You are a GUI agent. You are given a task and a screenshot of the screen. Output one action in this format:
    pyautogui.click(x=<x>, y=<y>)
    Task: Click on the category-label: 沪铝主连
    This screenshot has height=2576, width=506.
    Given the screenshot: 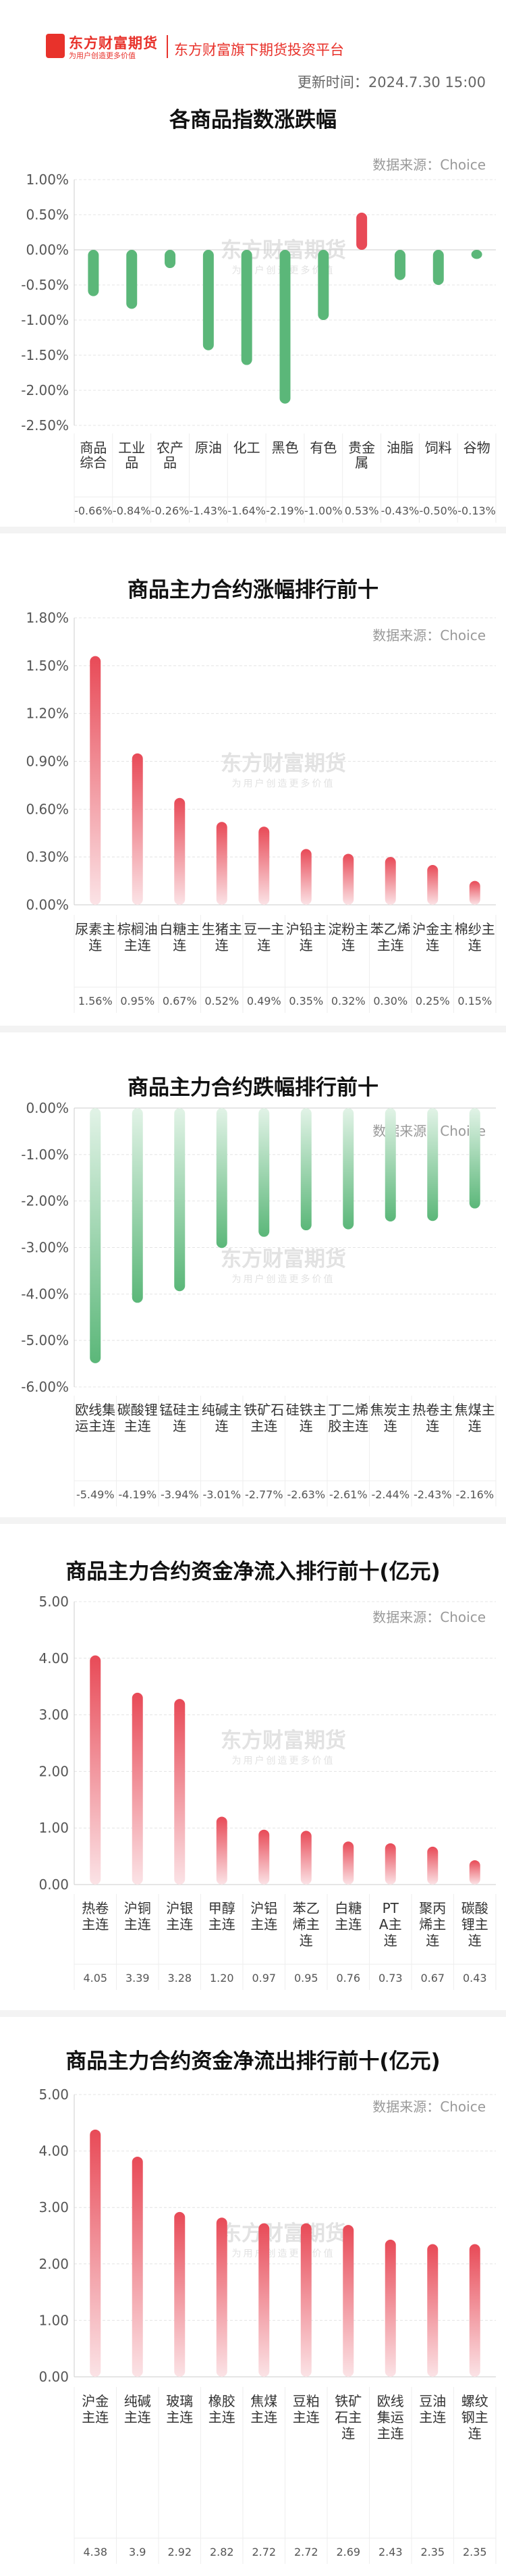 What is the action you would take?
    pyautogui.click(x=263, y=1916)
    